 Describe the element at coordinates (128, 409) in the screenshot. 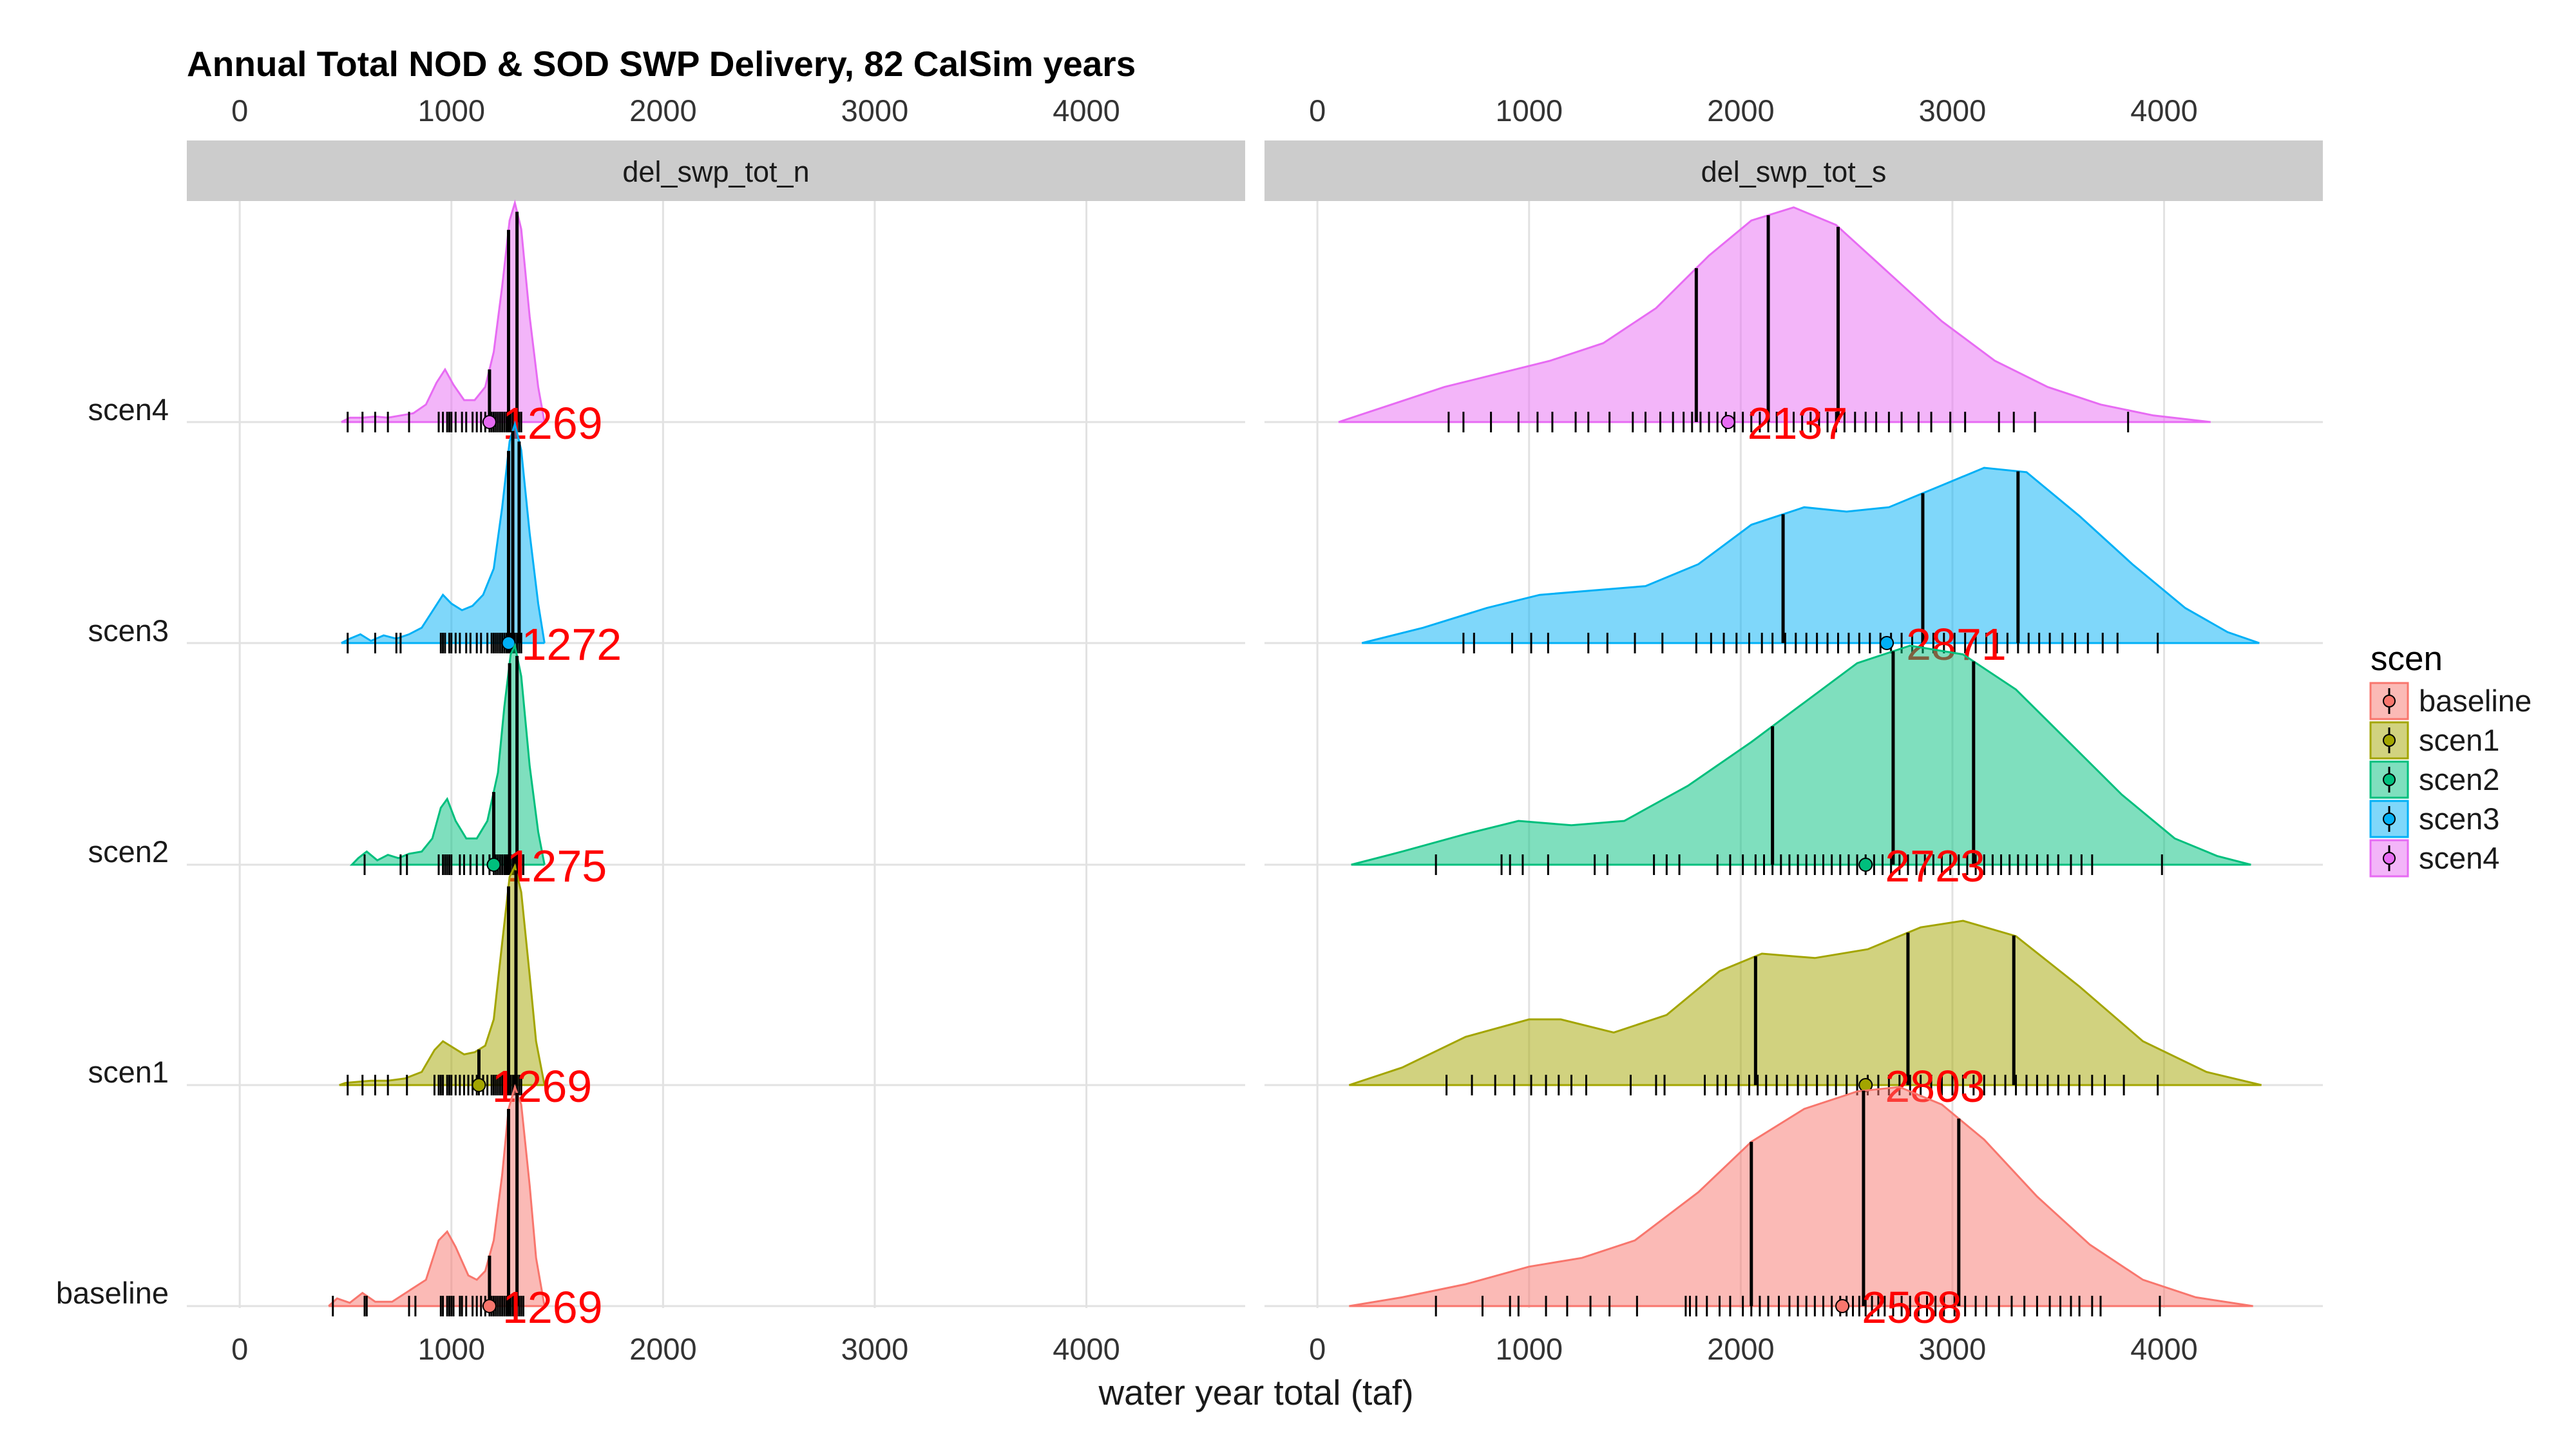

I see `y-tick-label: scen4` at that location.